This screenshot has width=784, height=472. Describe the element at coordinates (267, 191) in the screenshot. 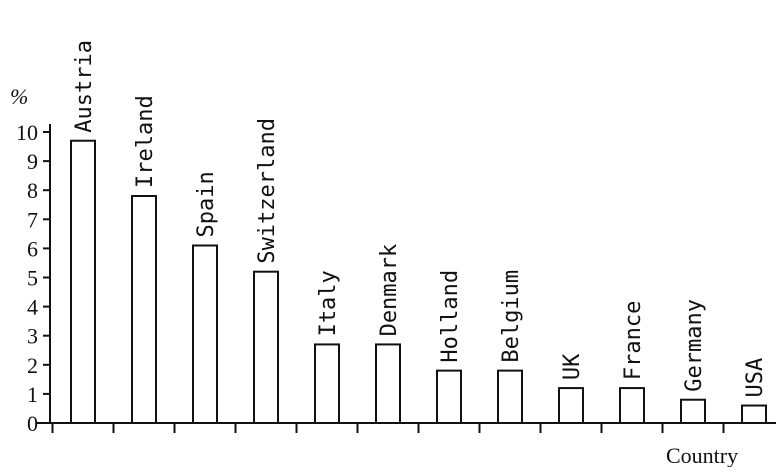

I see `bar-label-switzerland: Switzerland` at that location.